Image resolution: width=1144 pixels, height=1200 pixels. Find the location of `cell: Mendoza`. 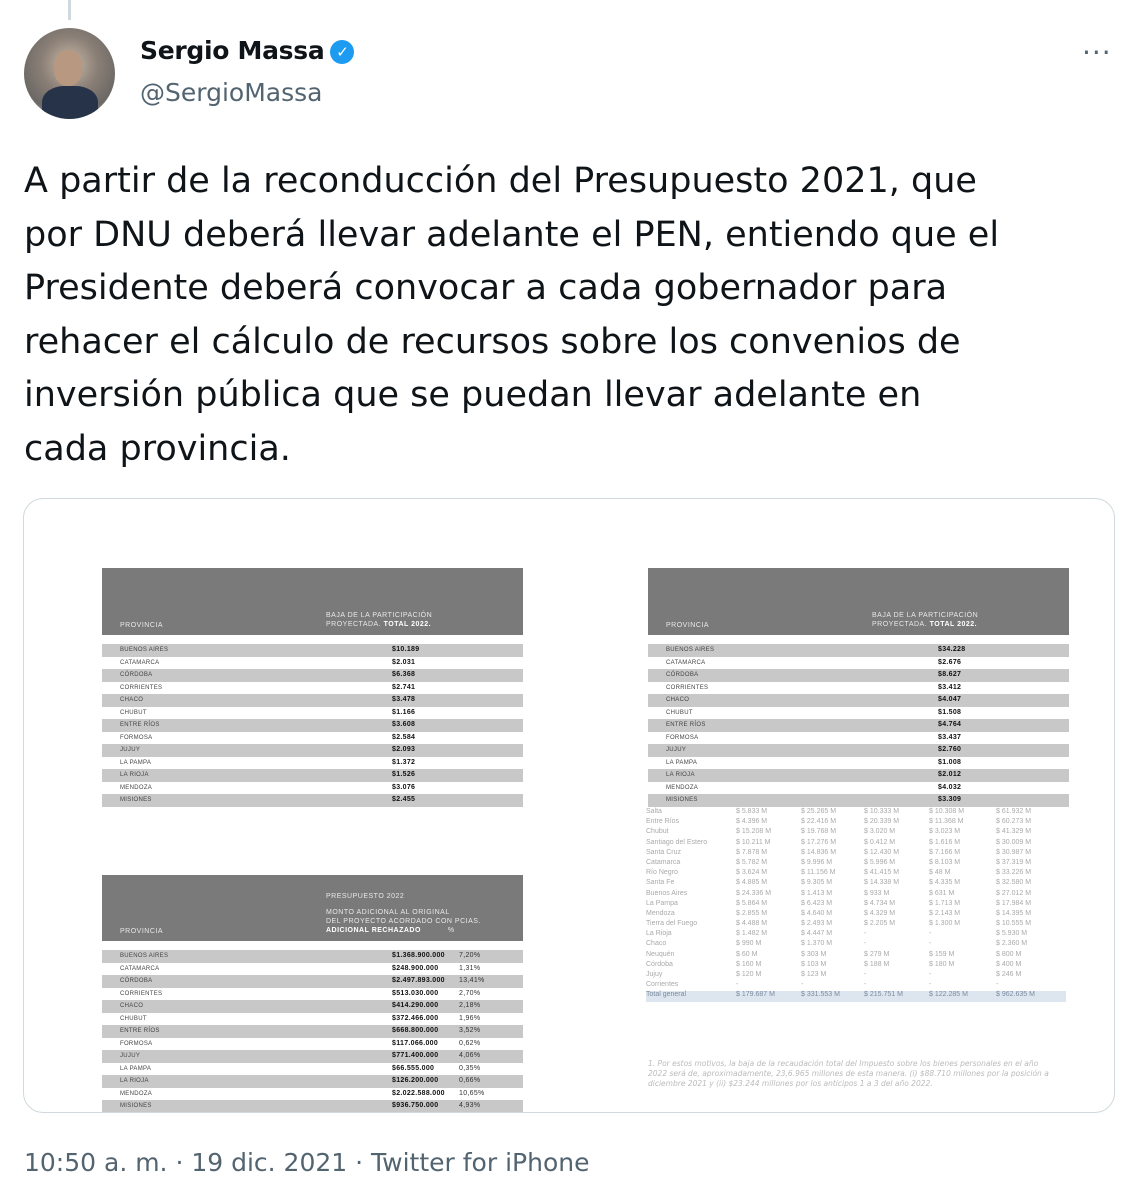

cell: Mendoza is located at coordinates (660, 913).